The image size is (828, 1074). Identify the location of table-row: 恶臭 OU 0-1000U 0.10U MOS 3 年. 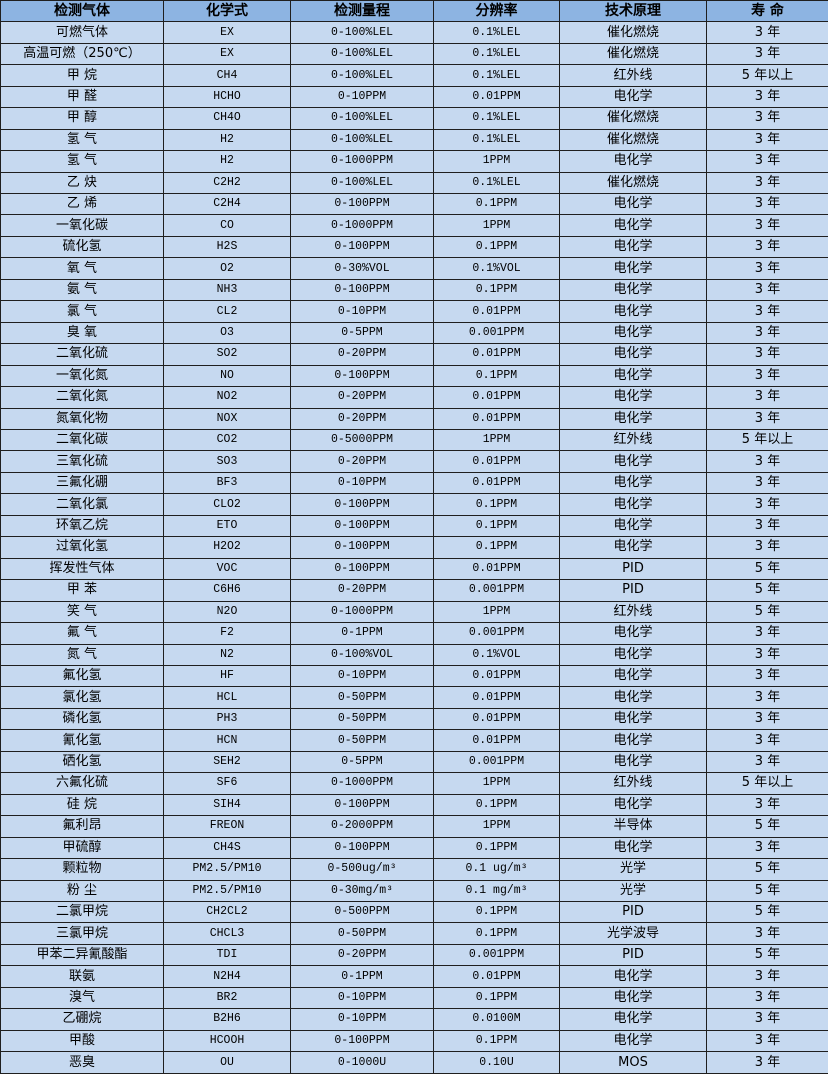
(414, 1062).